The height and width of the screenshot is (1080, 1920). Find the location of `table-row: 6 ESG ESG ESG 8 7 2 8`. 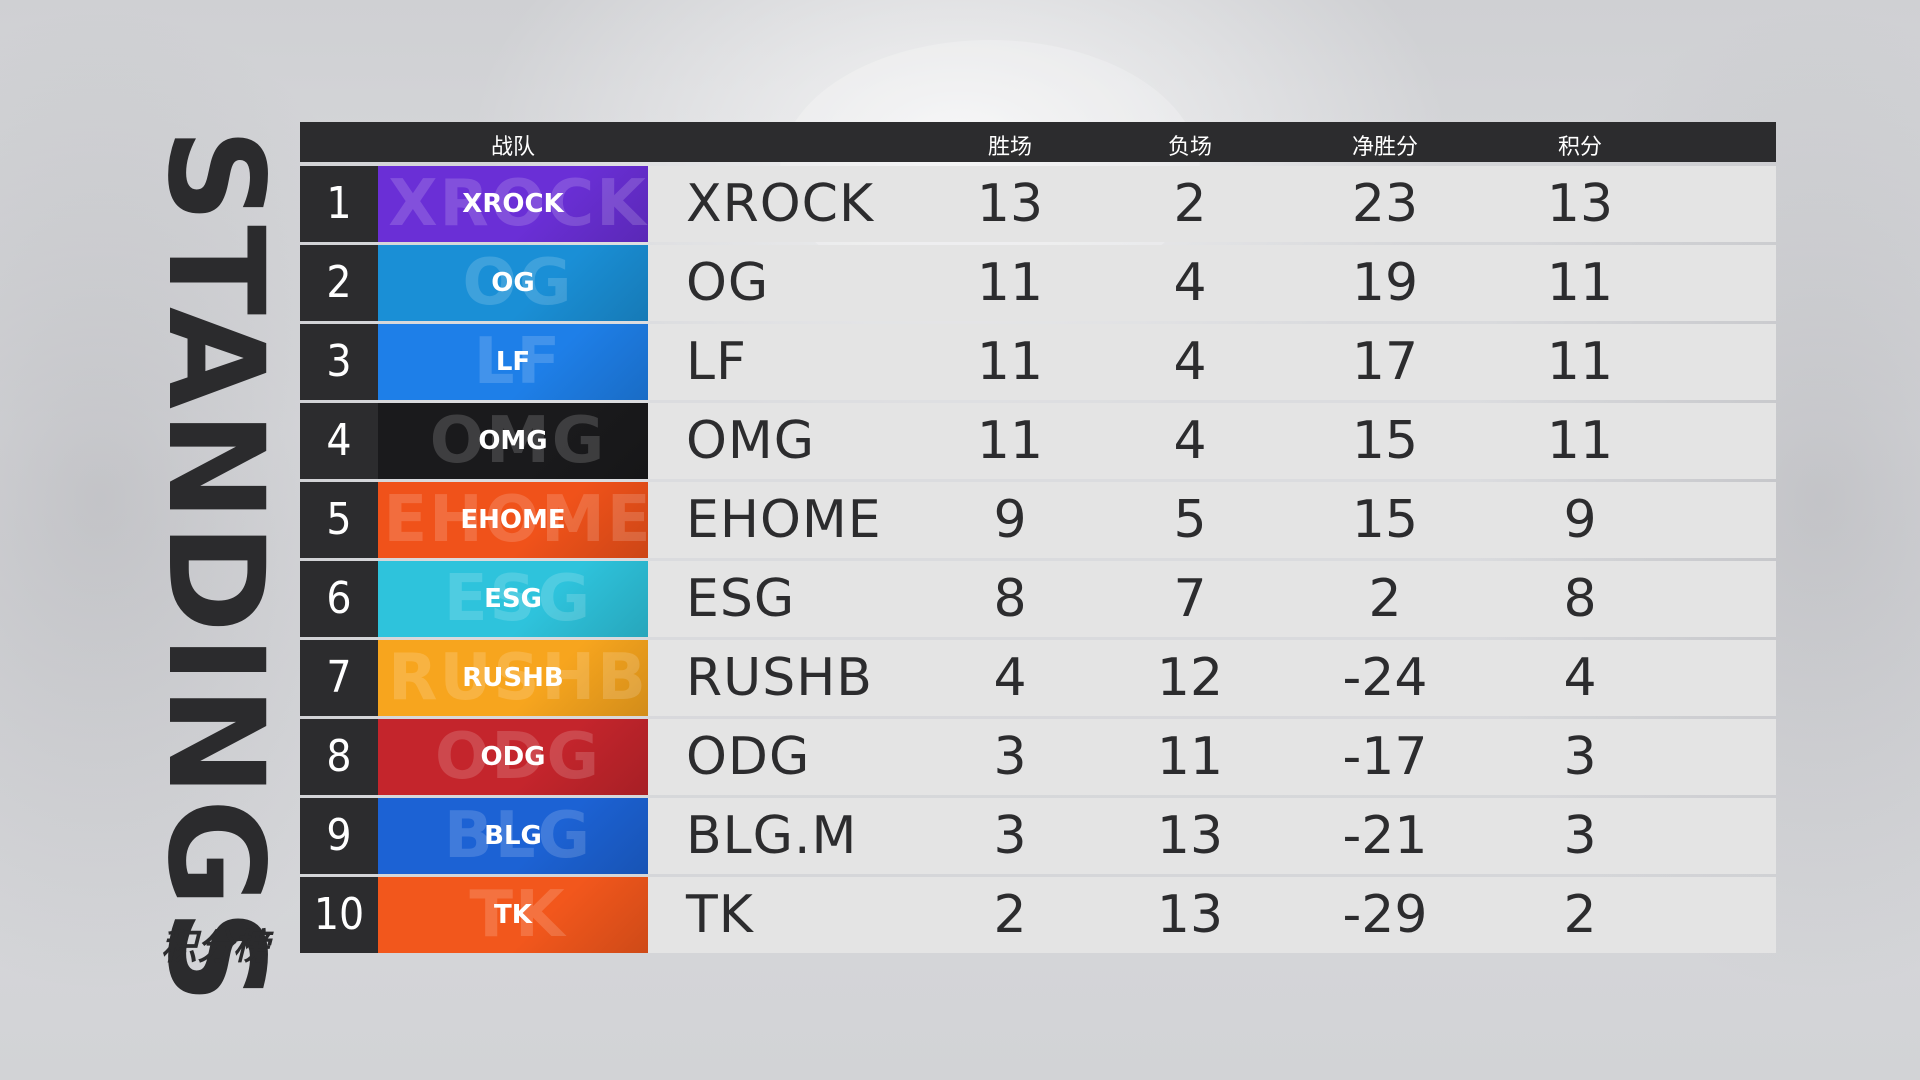

table-row: 6 ESG ESG ESG 8 7 2 8 is located at coordinates (1038, 599).